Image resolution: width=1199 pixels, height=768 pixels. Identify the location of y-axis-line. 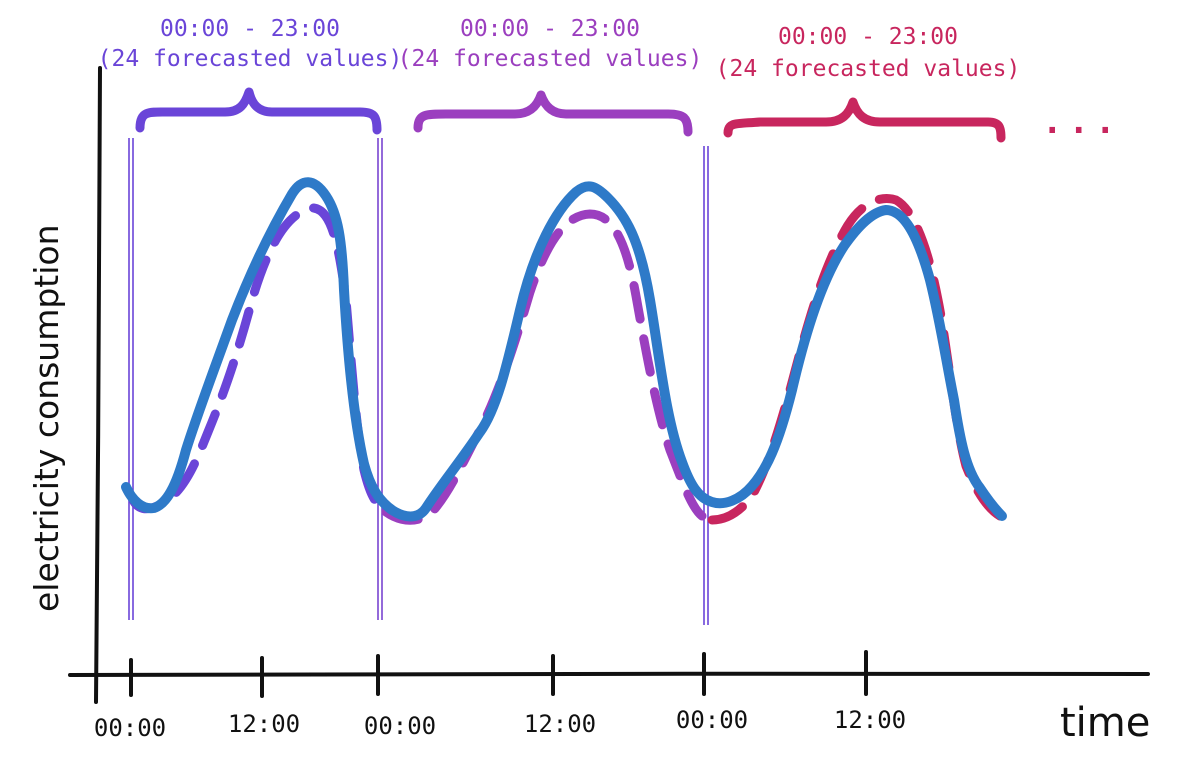
(98, 385).